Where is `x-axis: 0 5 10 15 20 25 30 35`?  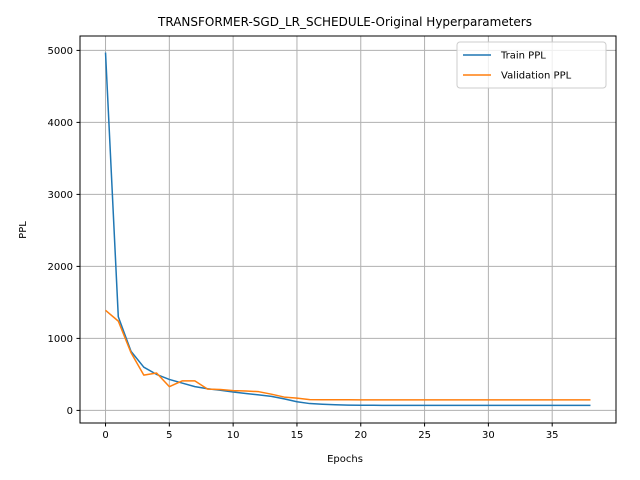 x-axis: 0 5 10 15 20 25 30 35 is located at coordinates (330, 432).